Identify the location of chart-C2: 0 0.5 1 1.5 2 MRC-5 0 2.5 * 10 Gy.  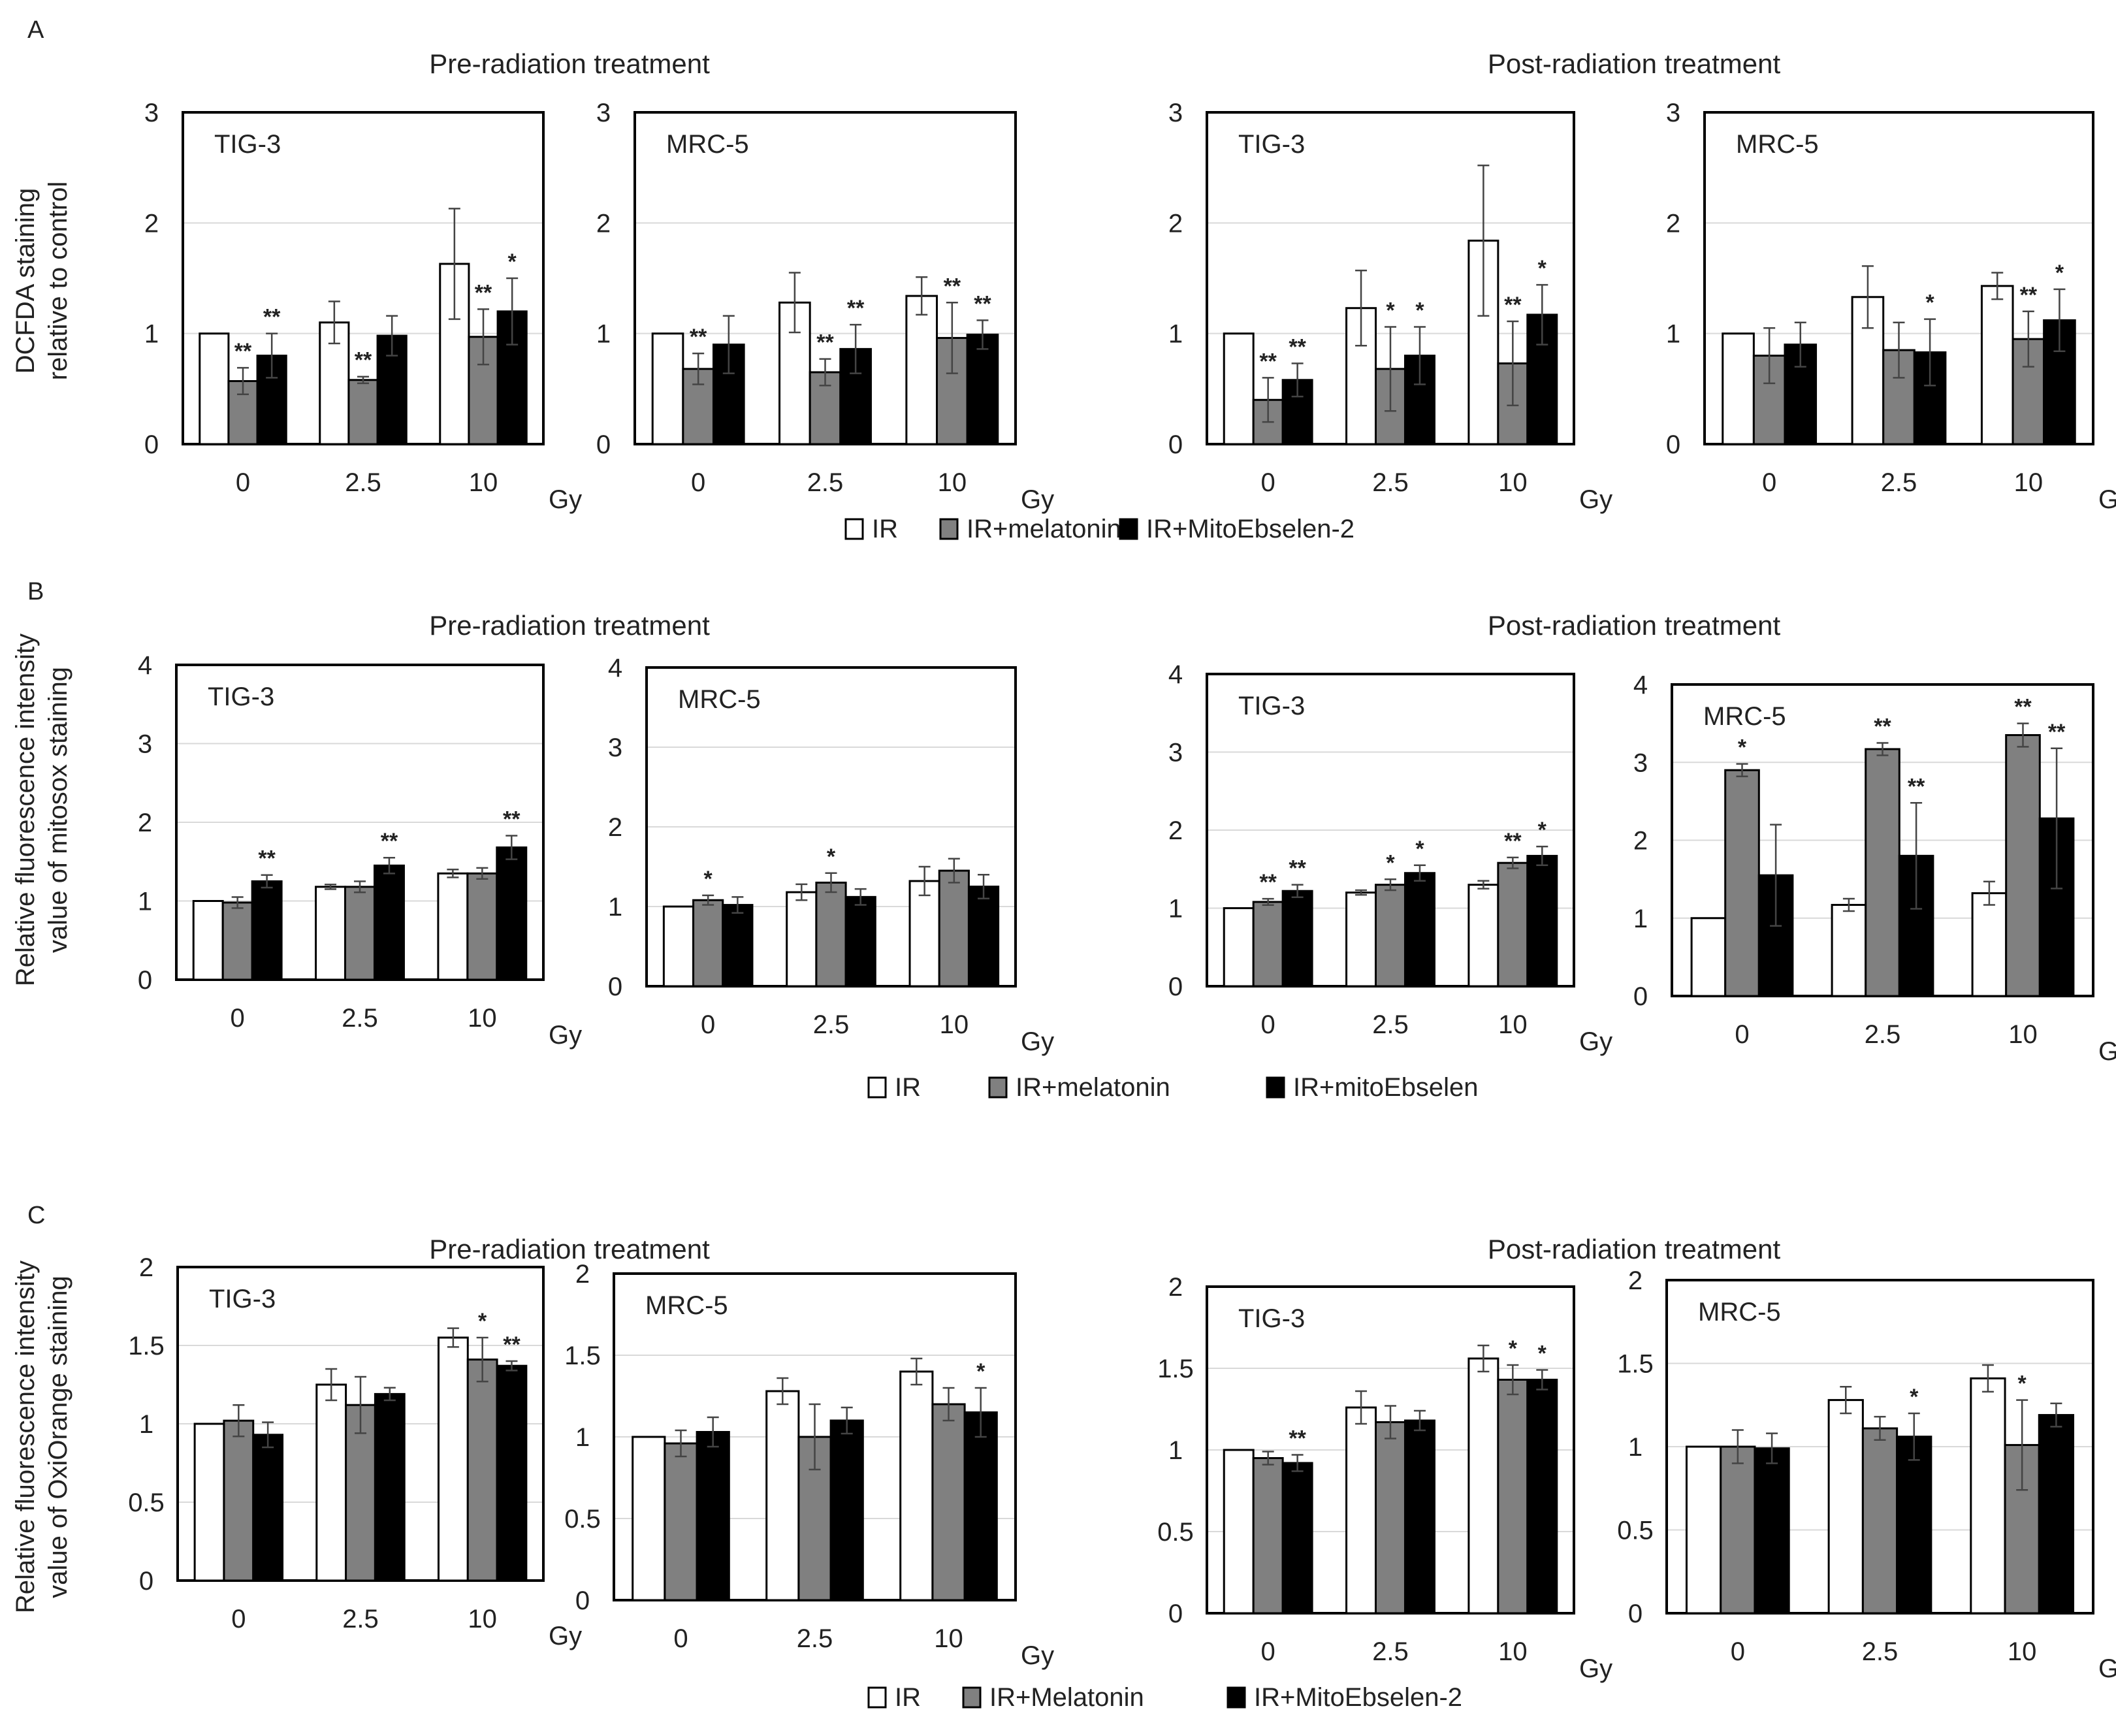
(809, 1465).